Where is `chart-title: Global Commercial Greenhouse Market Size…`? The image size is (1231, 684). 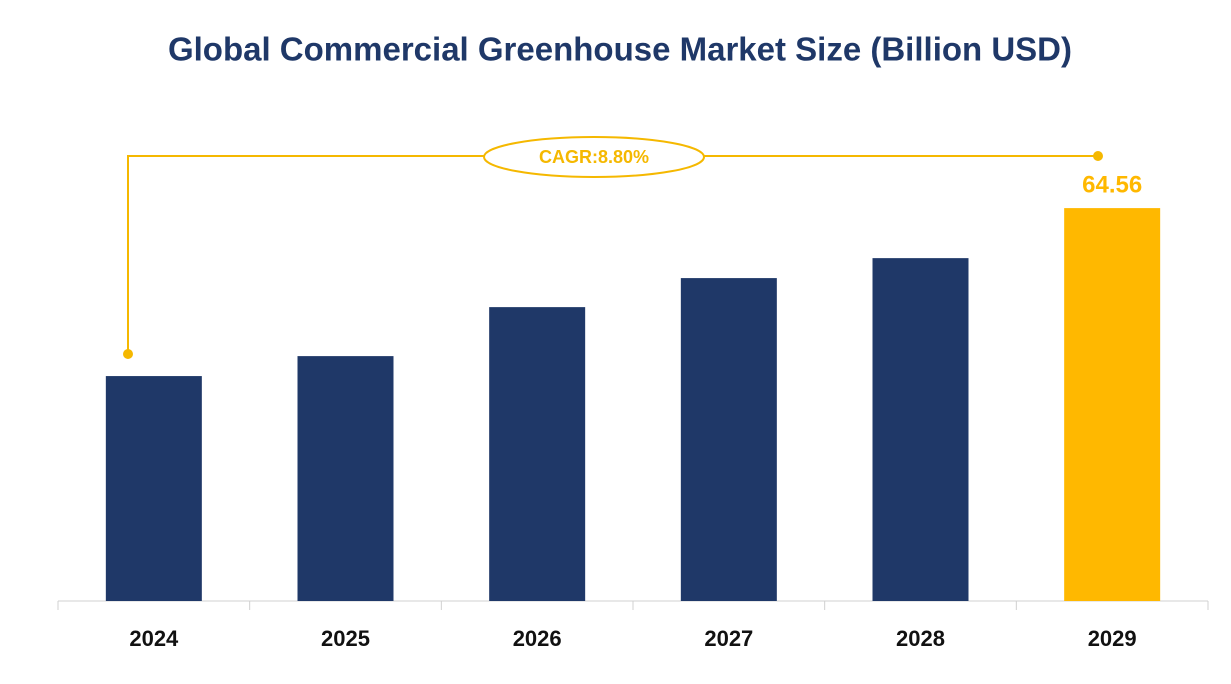 chart-title: Global Commercial Greenhouse Market Size… is located at coordinates (620, 49).